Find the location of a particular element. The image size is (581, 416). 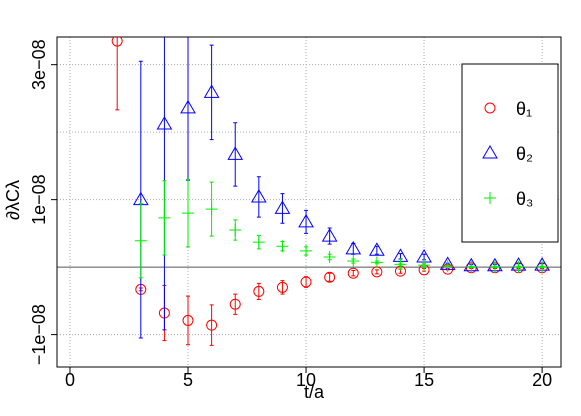

x-tick-label: 20 is located at coordinates (542, 380).